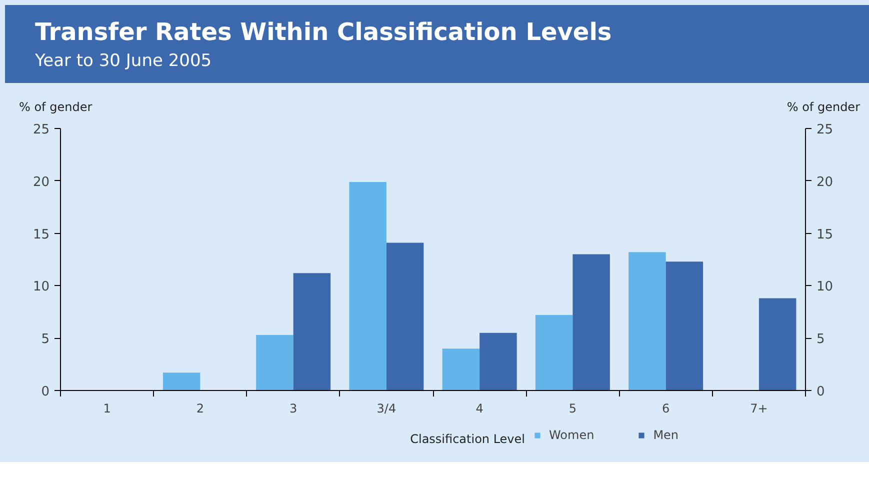 This screenshot has height=490, width=869. What do you see at coordinates (480, 409) in the screenshot?
I see `x-tick-label: 4` at bounding box center [480, 409].